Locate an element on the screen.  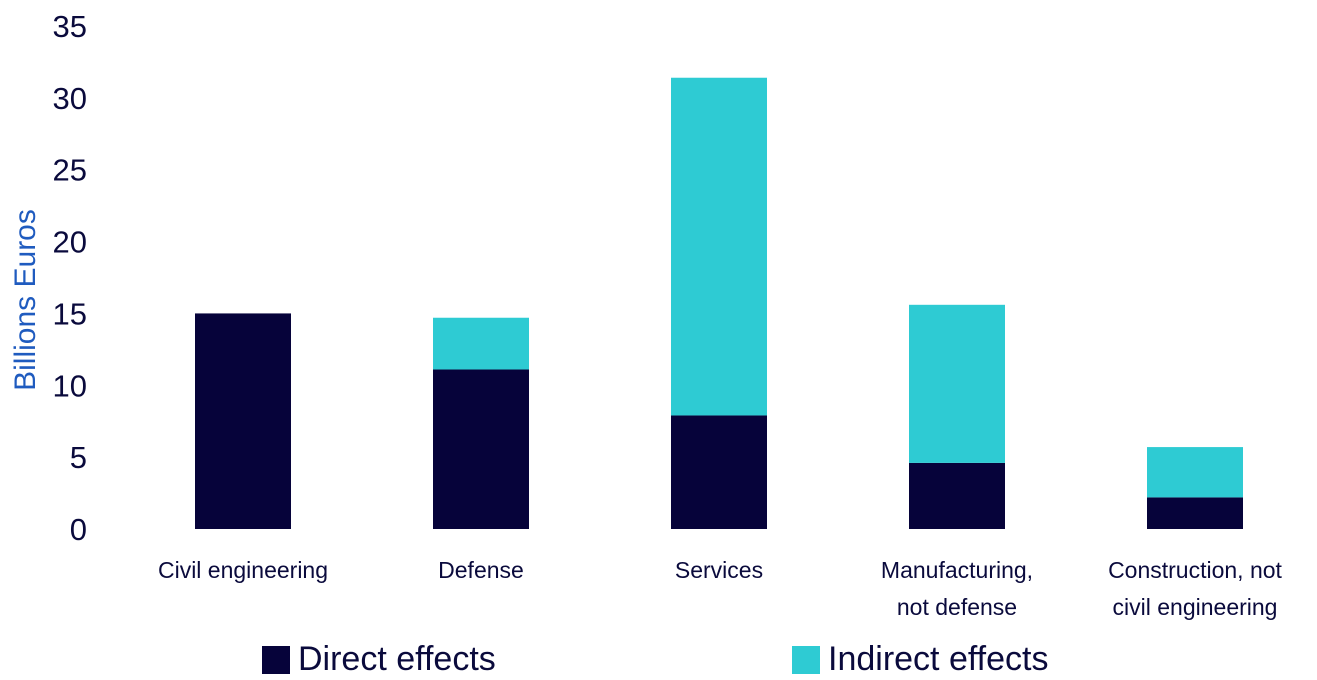
y-tick-label: 30 is located at coordinates (70, 98).